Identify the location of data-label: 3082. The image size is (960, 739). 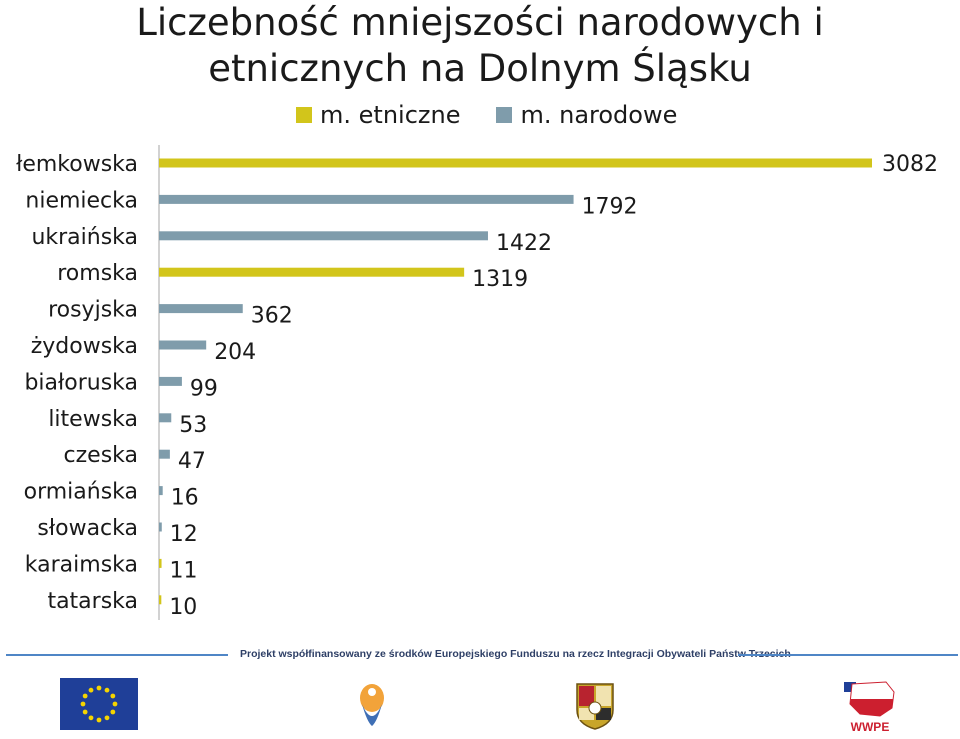
(910, 164).